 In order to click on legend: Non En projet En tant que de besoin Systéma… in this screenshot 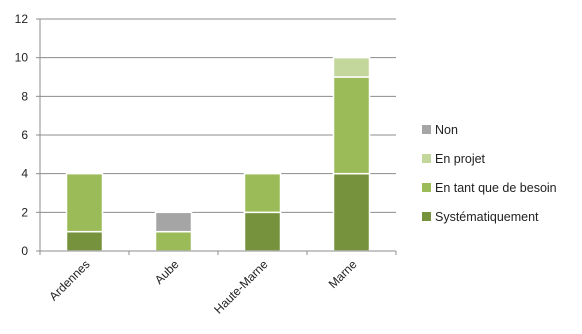, I will do `click(489, 173)`.